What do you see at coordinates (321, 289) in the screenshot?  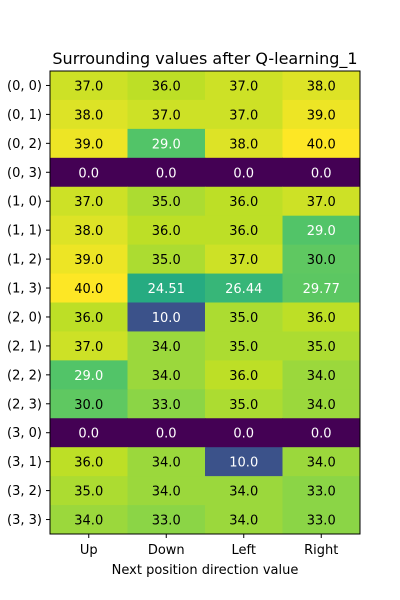 I see `cell-value-label: 29.77` at bounding box center [321, 289].